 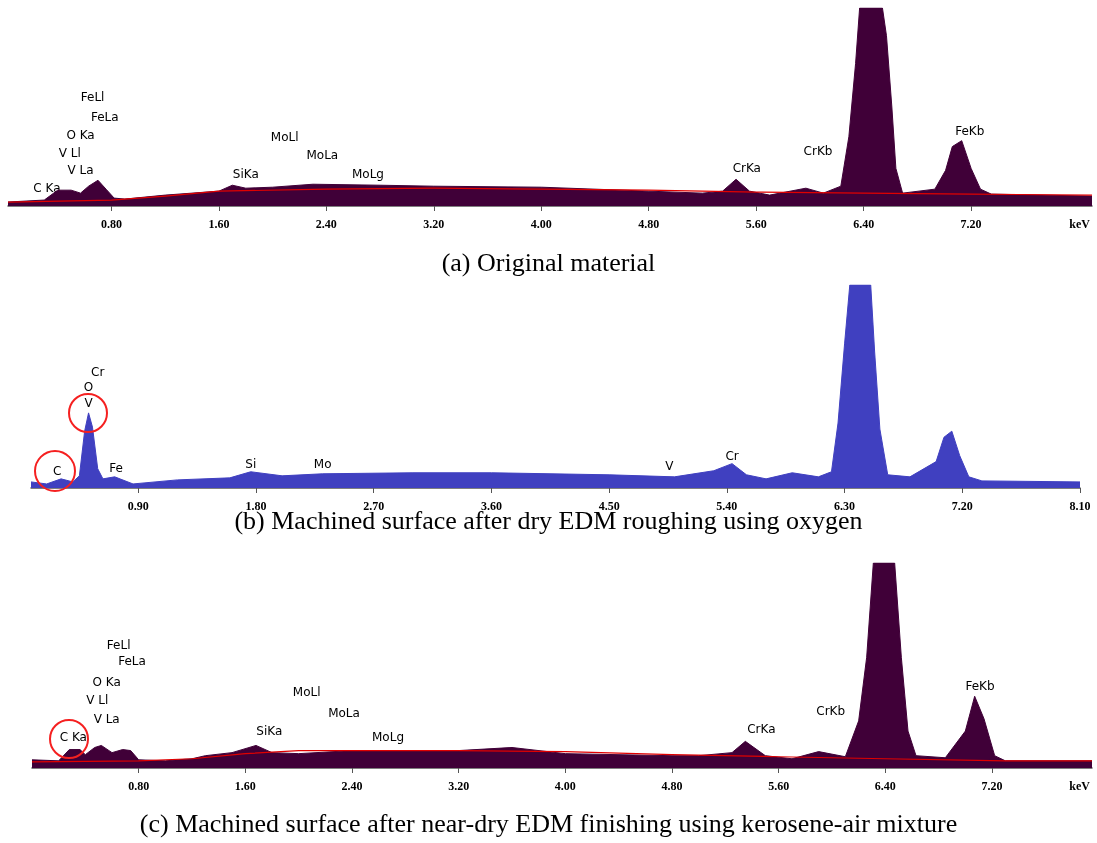 What do you see at coordinates (116, 467) in the screenshot?
I see `annotation: Fe` at bounding box center [116, 467].